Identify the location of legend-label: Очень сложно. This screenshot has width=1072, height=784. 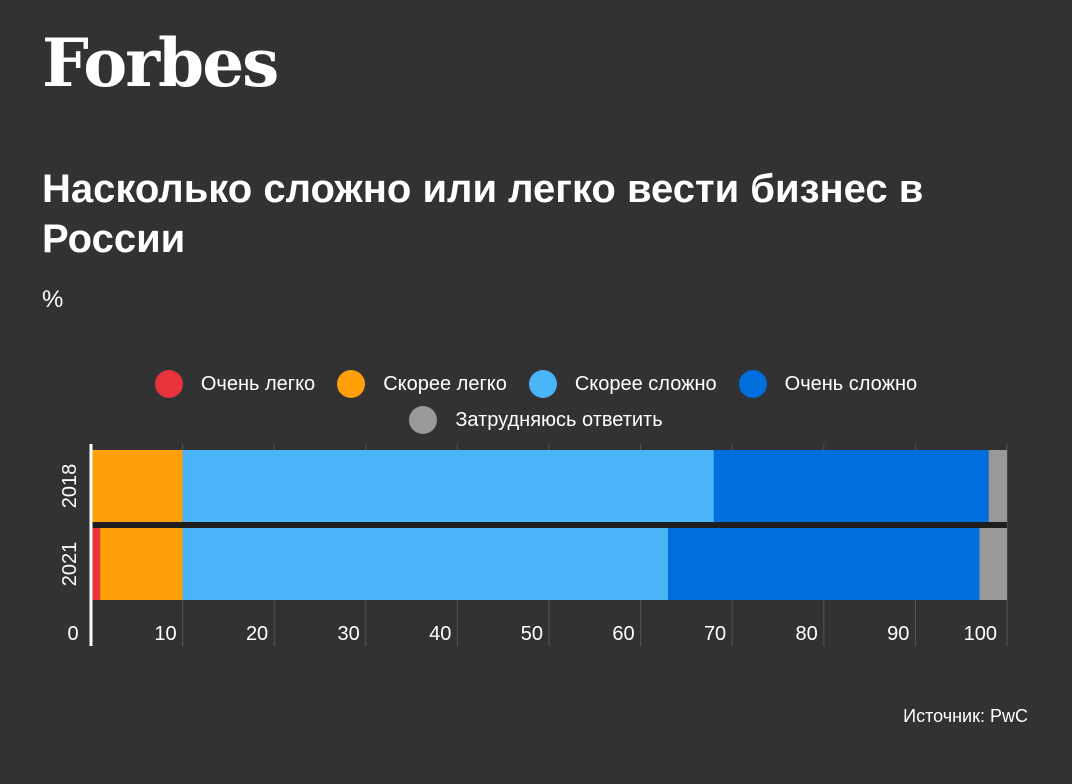
(851, 383).